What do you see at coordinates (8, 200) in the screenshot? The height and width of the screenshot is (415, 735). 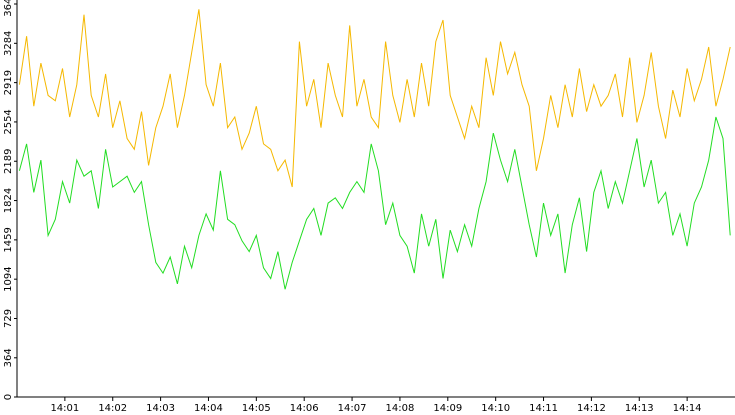 I see `y-tick-label: 1824` at bounding box center [8, 200].